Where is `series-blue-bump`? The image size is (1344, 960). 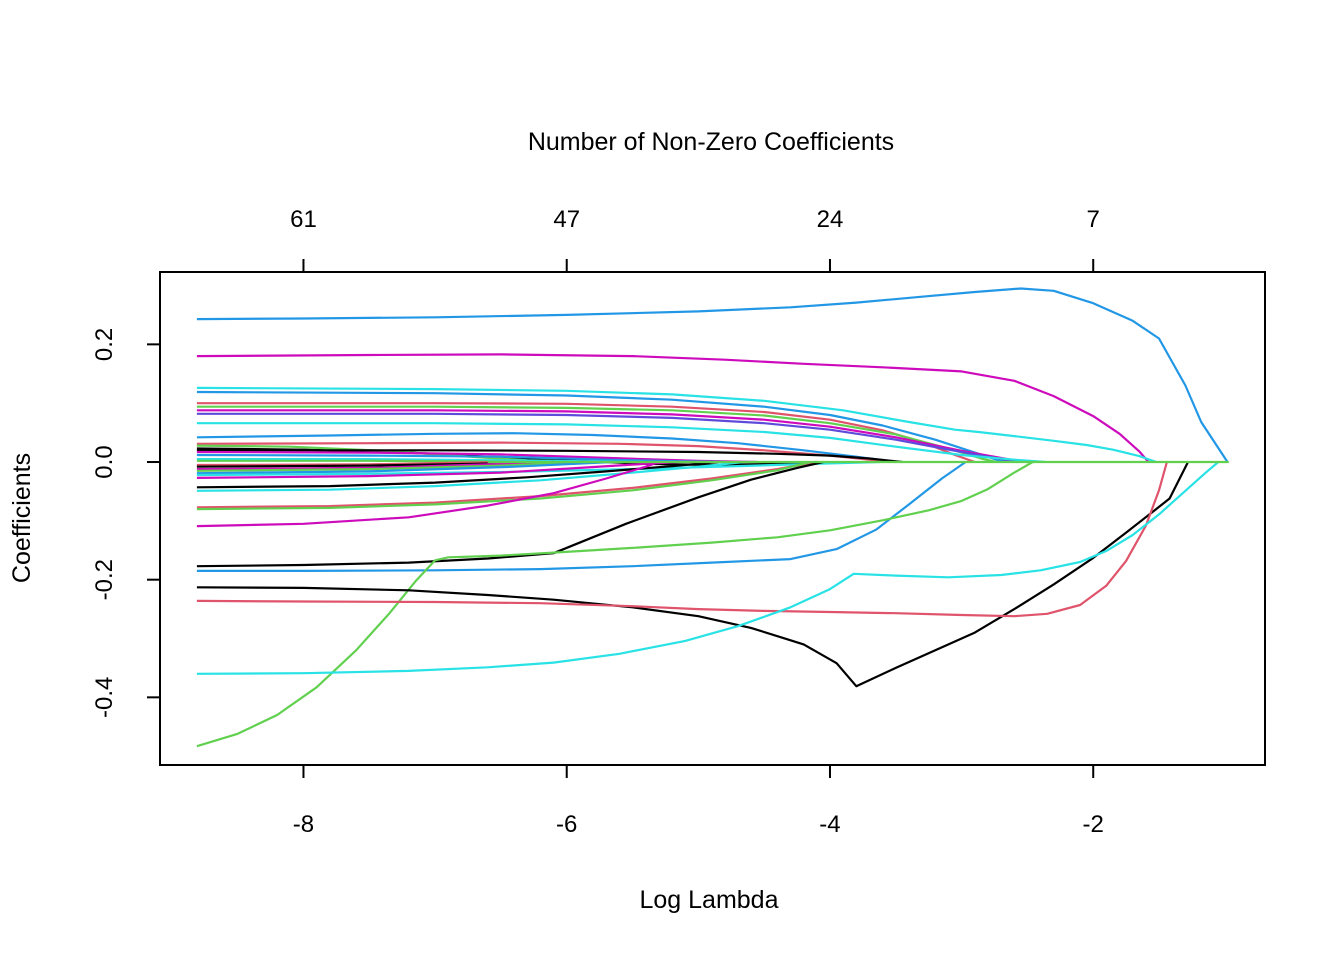
series-blue-bump is located at coordinates (546, 448).